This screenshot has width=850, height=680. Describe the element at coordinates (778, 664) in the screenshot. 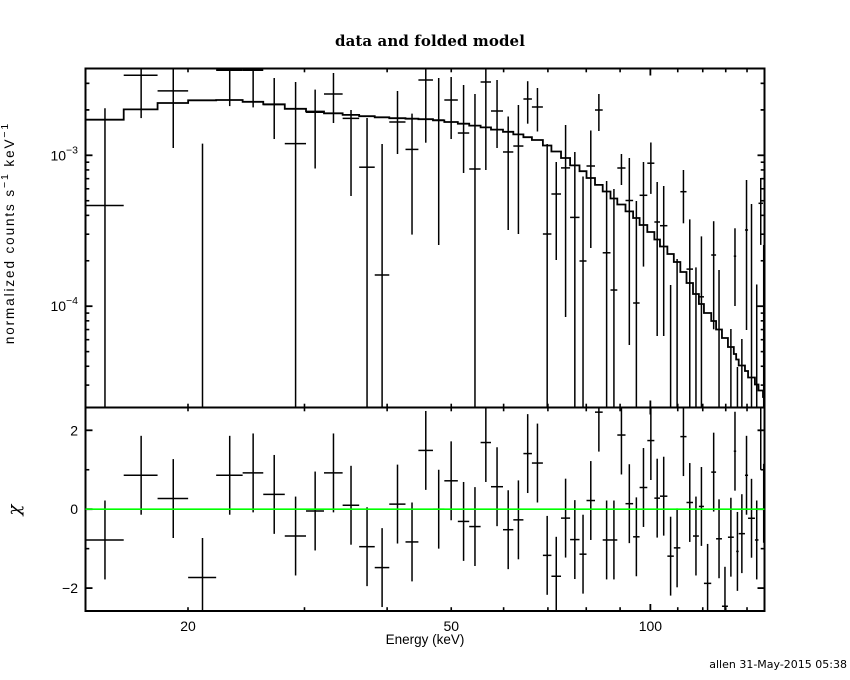

I see `timestamp-footer: allen 31-May-2015 05:38` at that location.